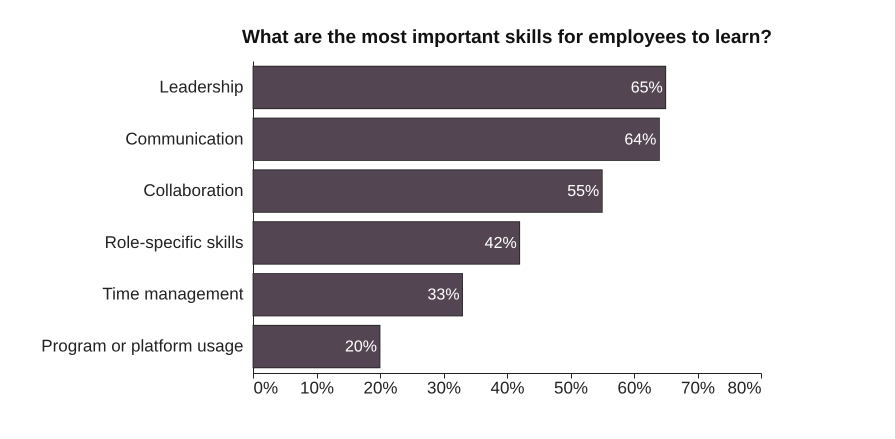 The image size is (895, 439). What do you see at coordinates (444, 295) in the screenshot?
I see `data-label: 33%` at bounding box center [444, 295].